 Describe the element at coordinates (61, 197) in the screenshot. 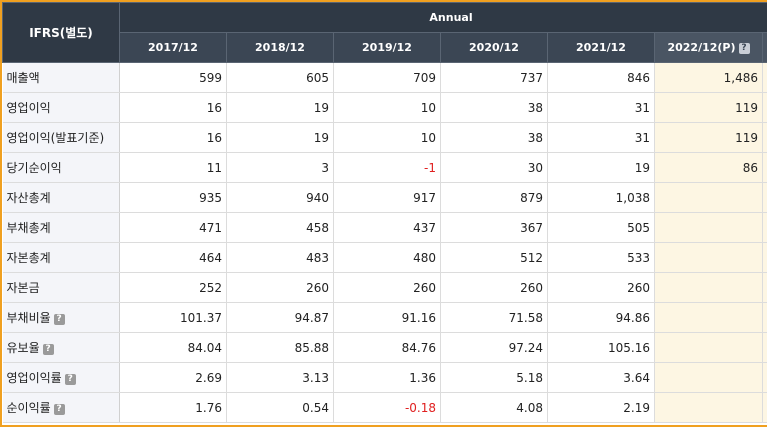

I see `row-label: 자산총계` at that location.